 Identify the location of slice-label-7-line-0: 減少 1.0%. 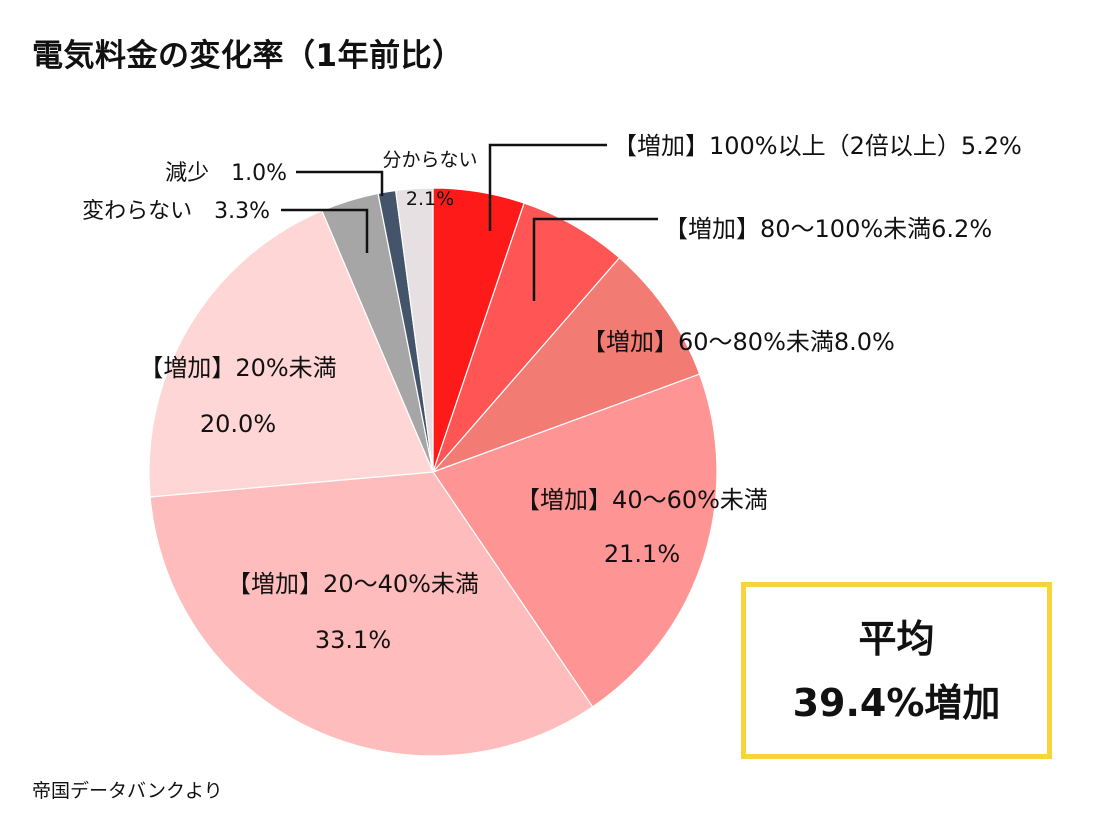
(226, 173).